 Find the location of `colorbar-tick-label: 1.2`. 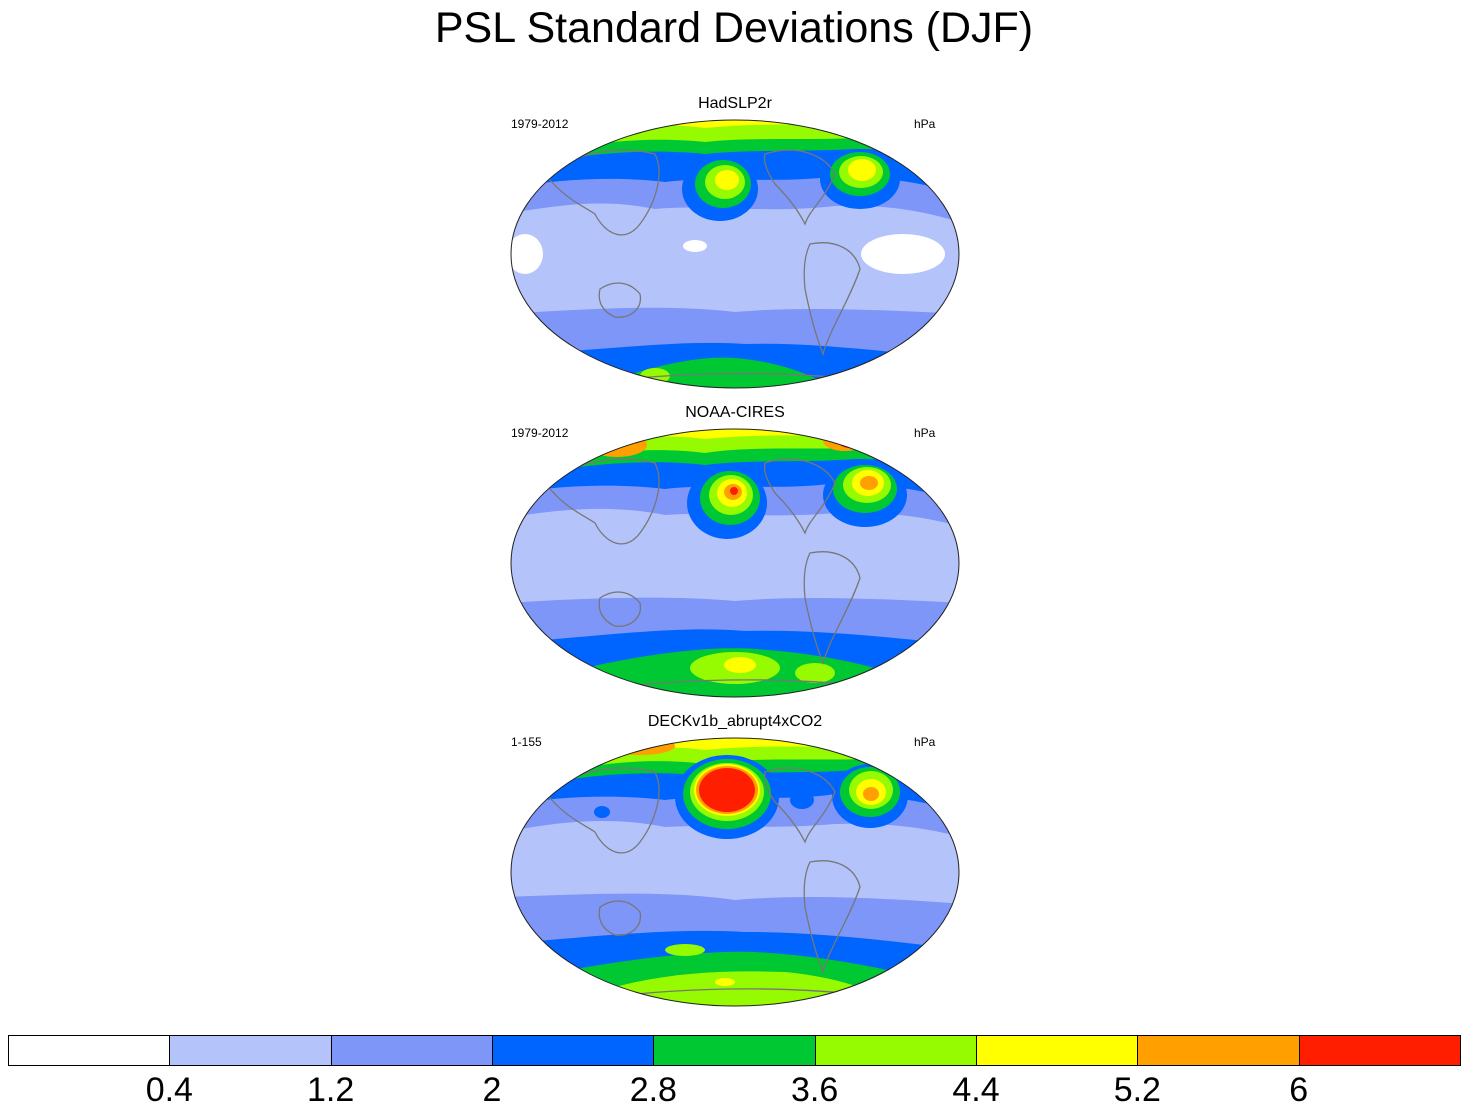

colorbar-tick-label: 1.2 is located at coordinates (331, 1090).